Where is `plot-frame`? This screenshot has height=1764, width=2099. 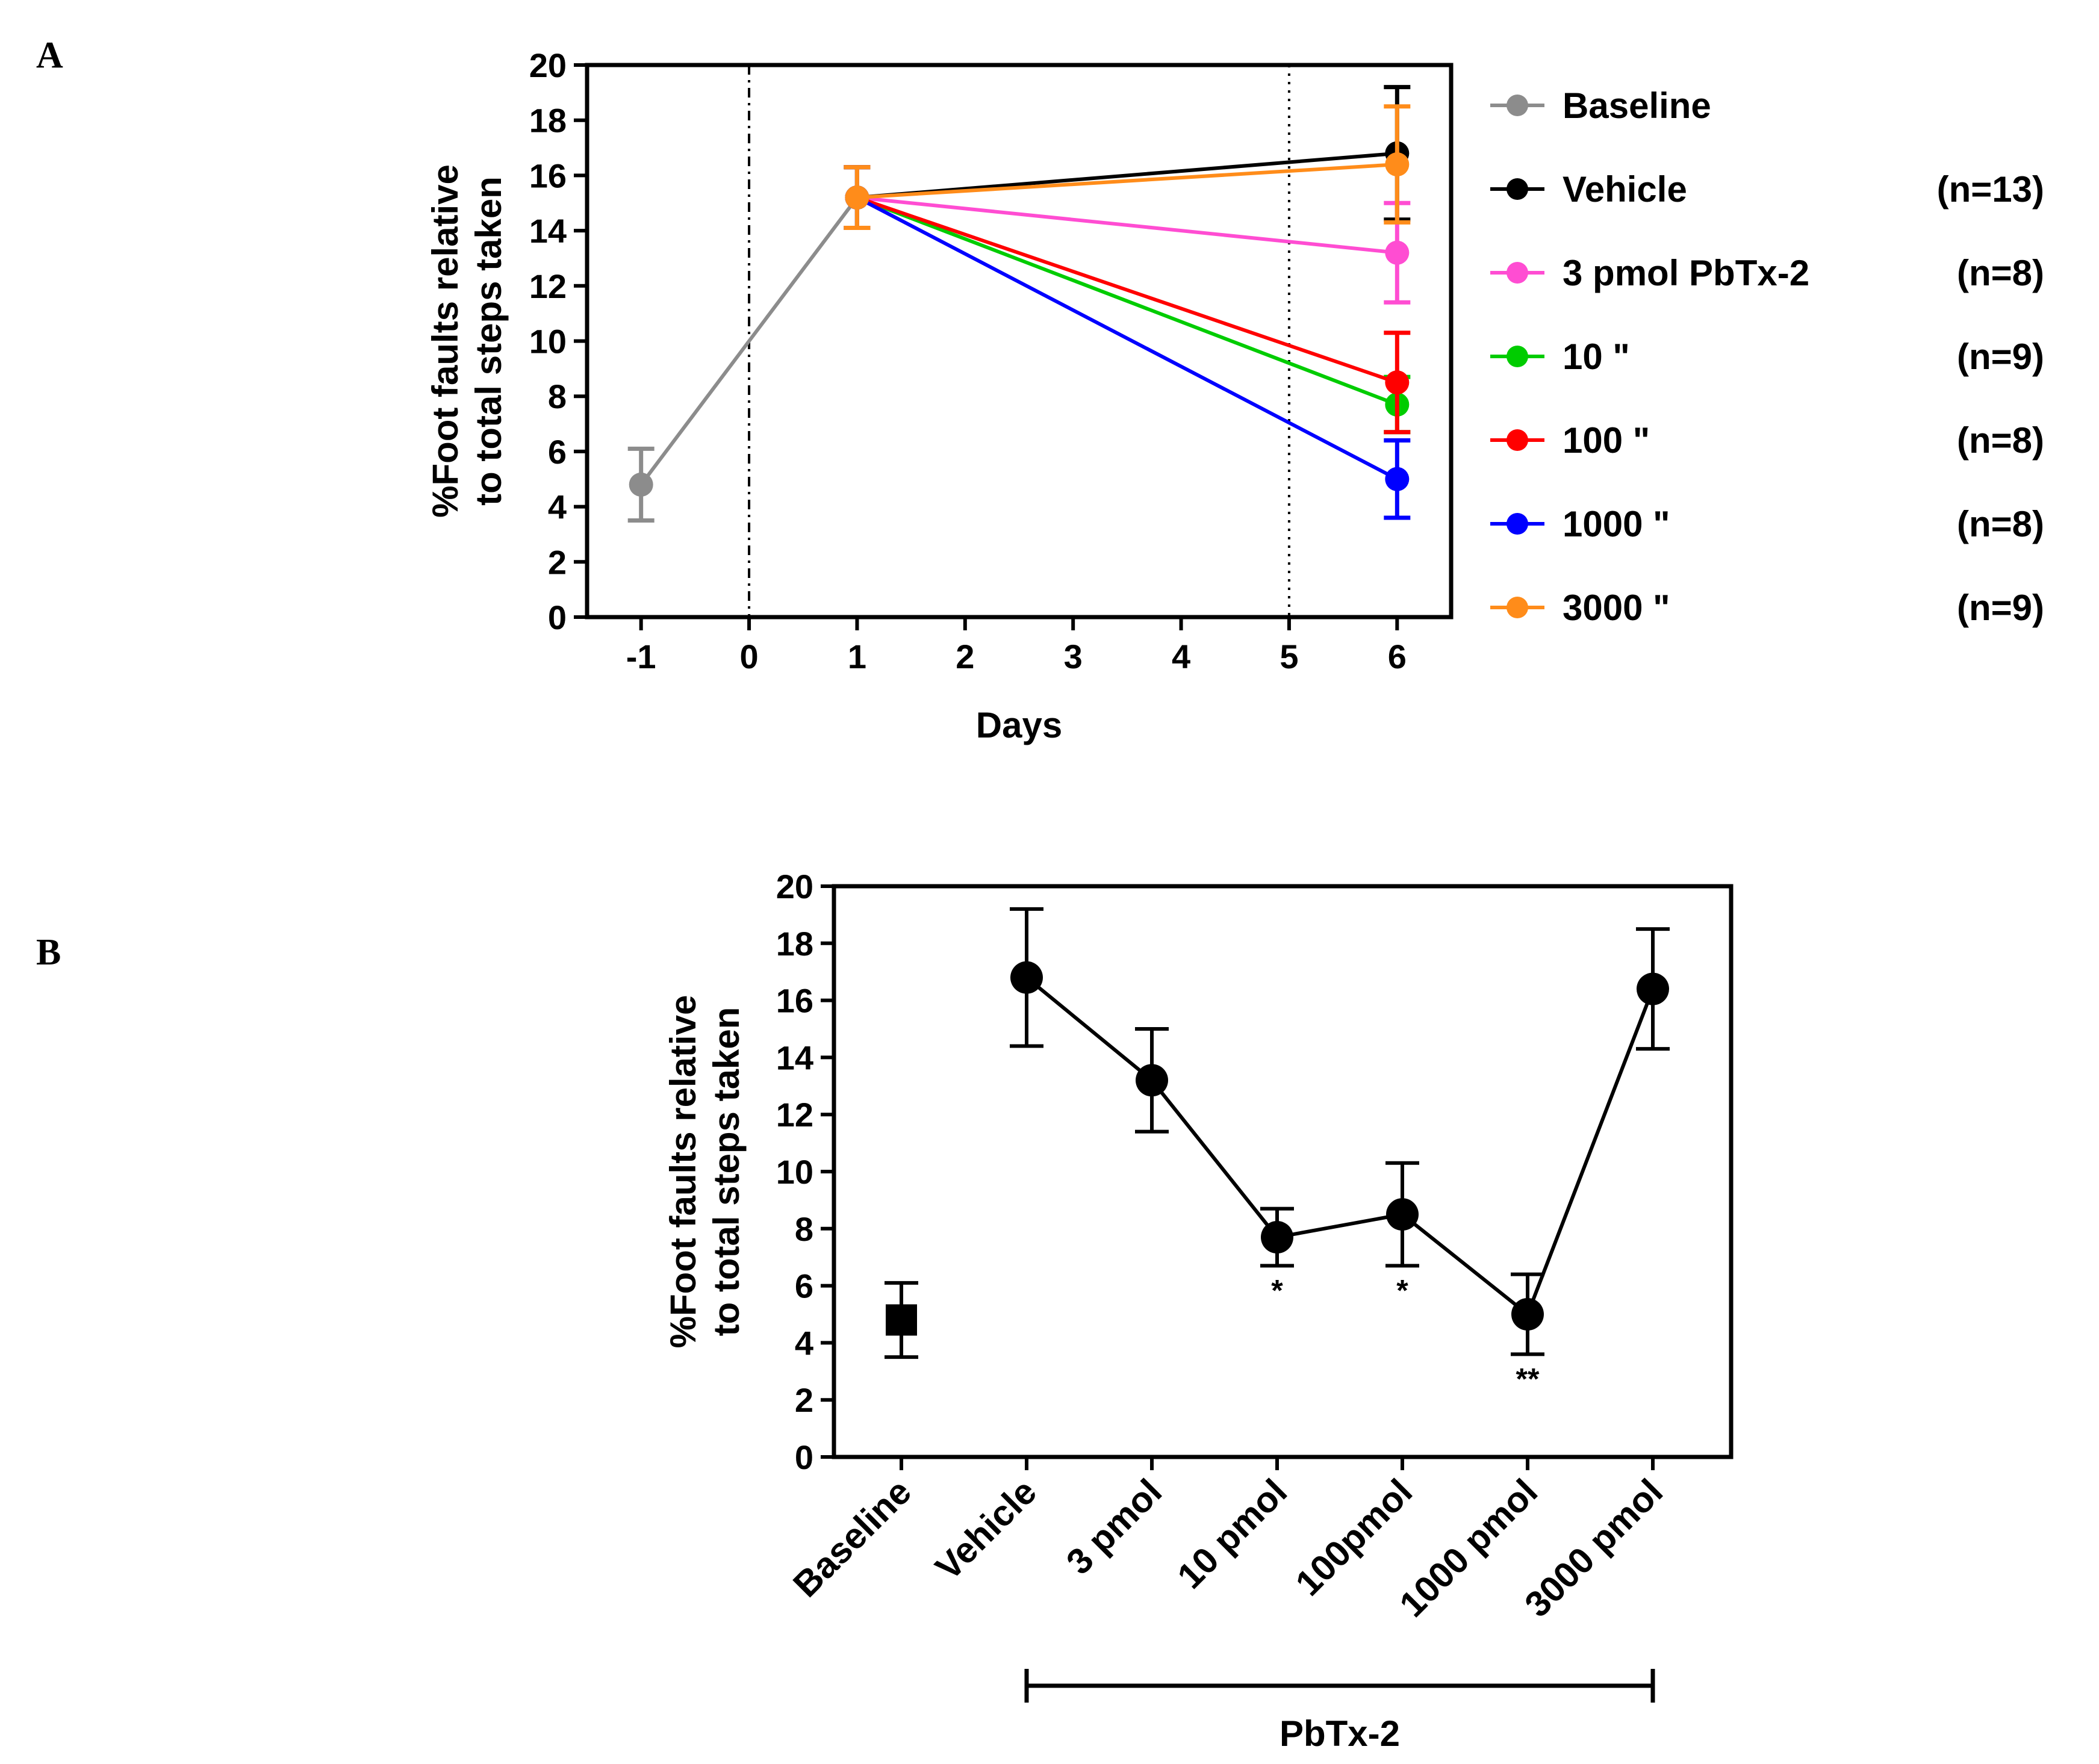
plot-frame is located at coordinates (1019, 341).